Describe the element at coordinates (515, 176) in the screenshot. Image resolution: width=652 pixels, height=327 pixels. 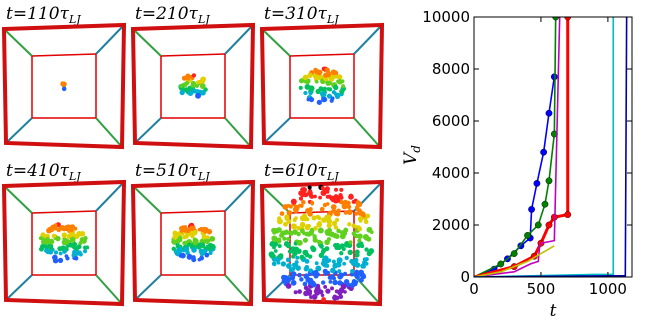
I see `series-line` at that location.